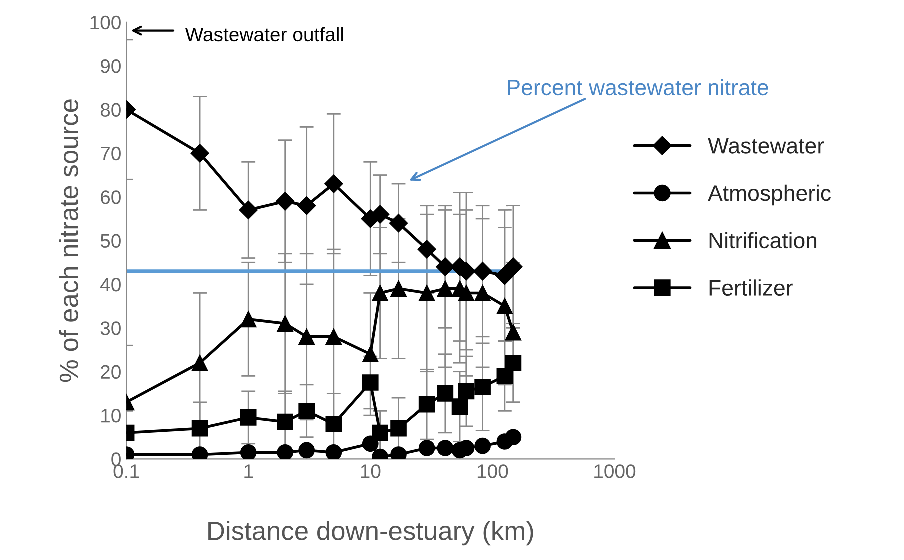 The image size is (904, 560). I want to click on x-tick-label: 0.1, so click(127, 471).